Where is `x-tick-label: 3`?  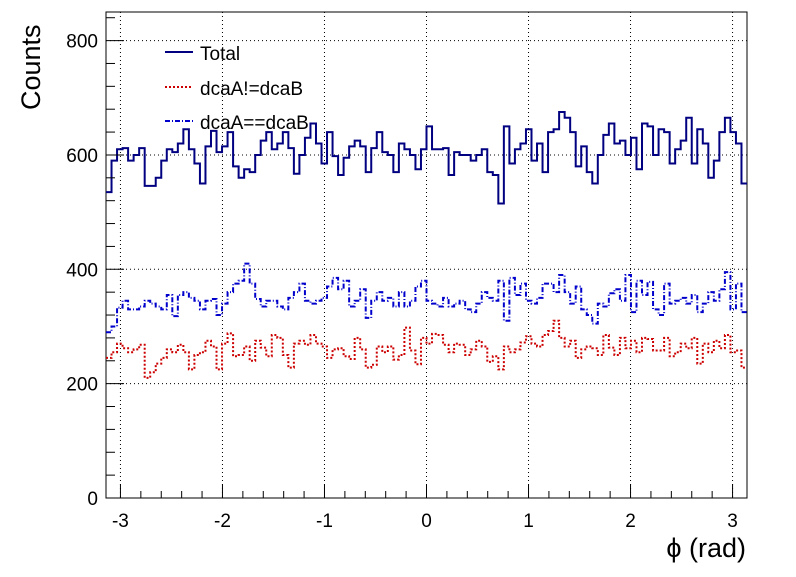
x-tick-label: 3 is located at coordinates (732, 521).